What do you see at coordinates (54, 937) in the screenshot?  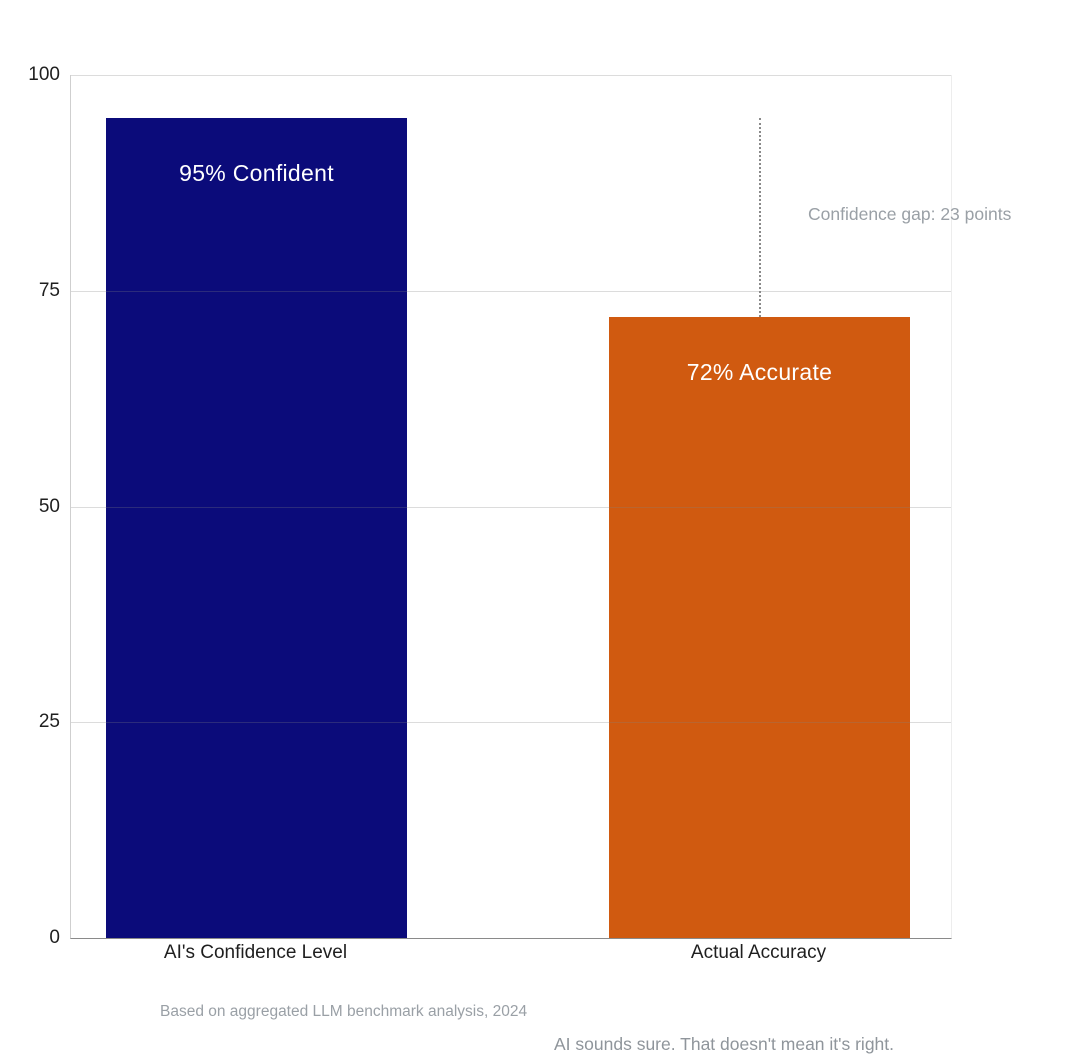 I see `y-tick-label-0: 0` at bounding box center [54, 937].